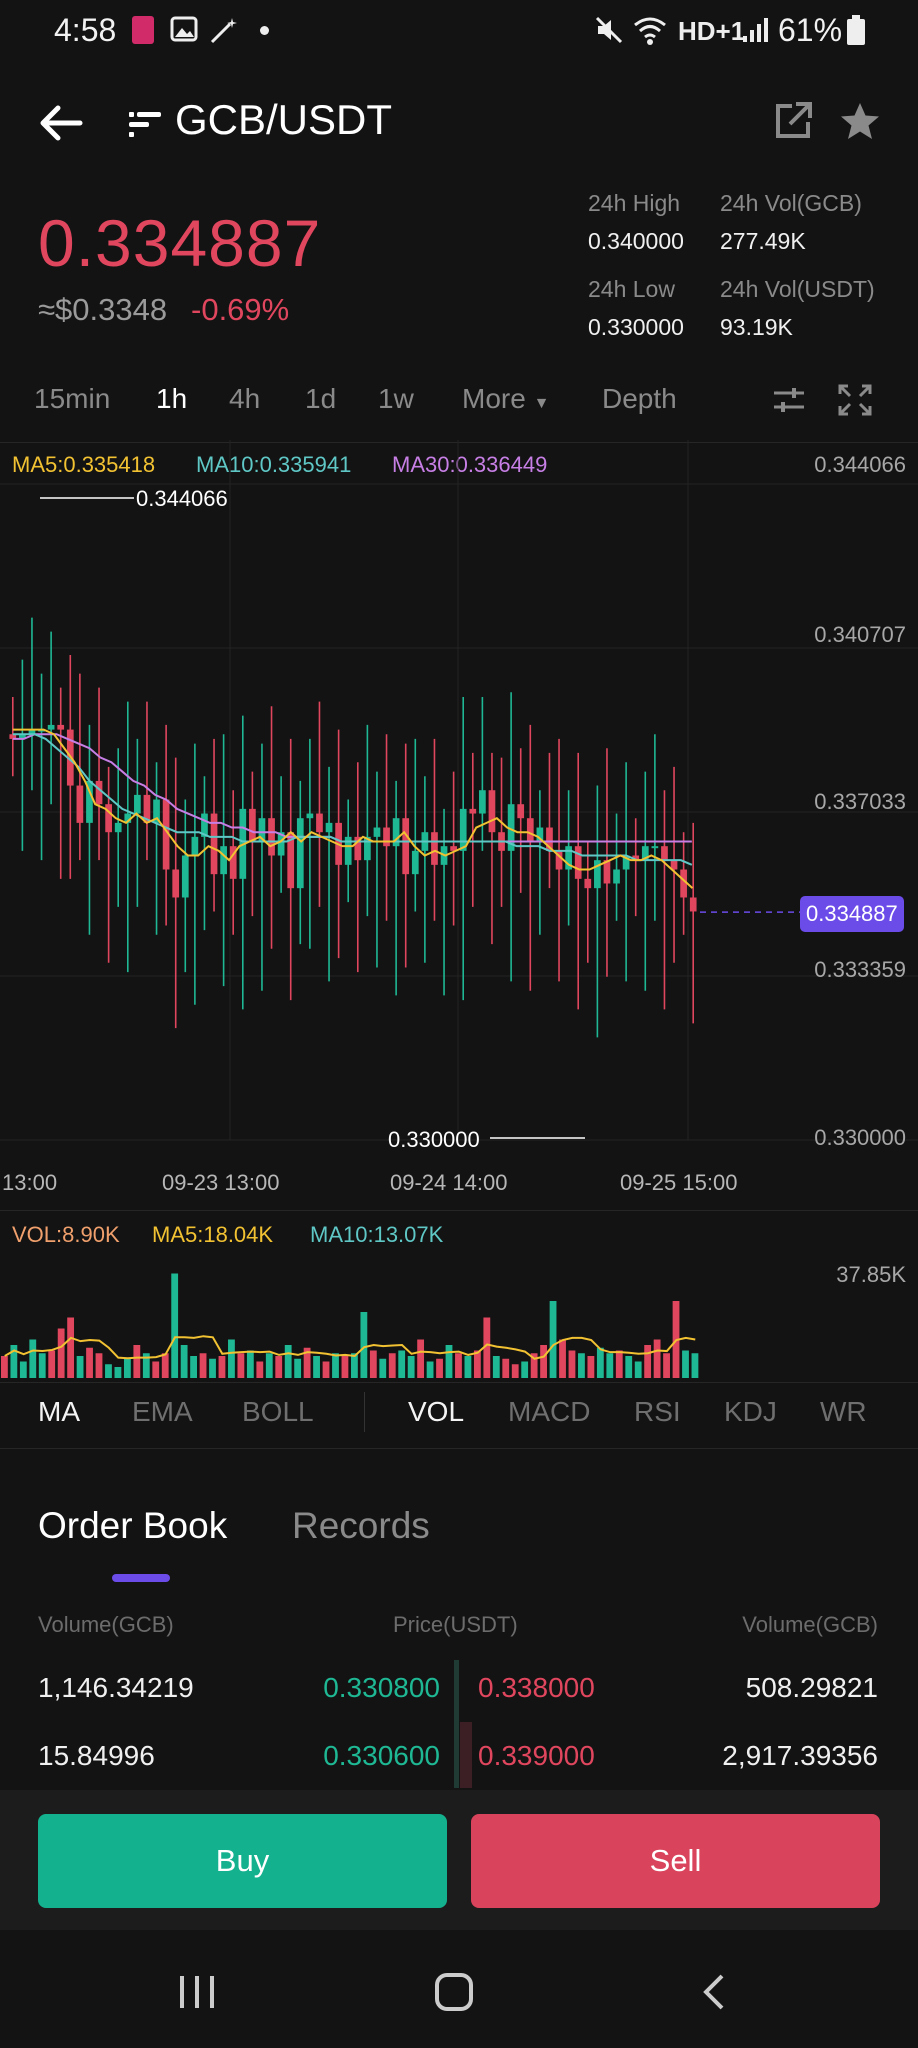 The width and height of the screenshot is (918, 2048). Describe the element at coordinates (103, 309) in the screenshot. I see `usd-price: ≈$0.3348` at that location.